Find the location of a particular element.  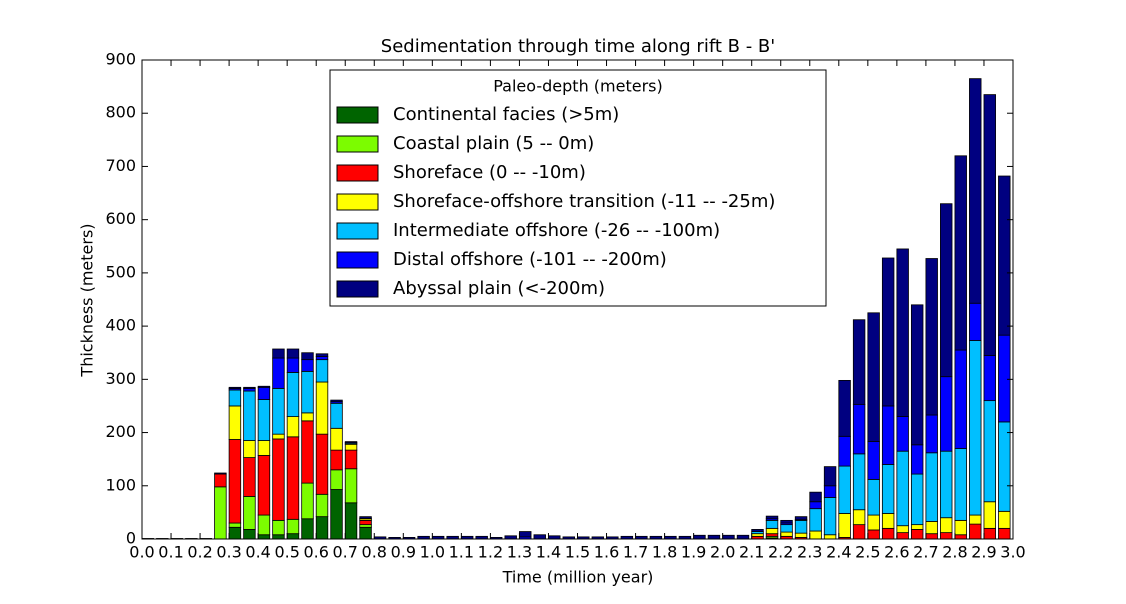

legend-label: Distal offshore (-101 -- -200m) is located at coordinates (530, 259).